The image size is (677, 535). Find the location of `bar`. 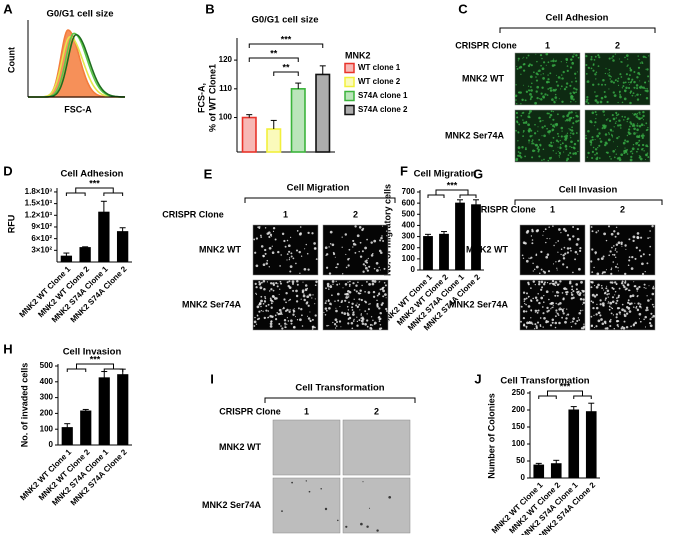

bar is located at coordinates (556, 471).